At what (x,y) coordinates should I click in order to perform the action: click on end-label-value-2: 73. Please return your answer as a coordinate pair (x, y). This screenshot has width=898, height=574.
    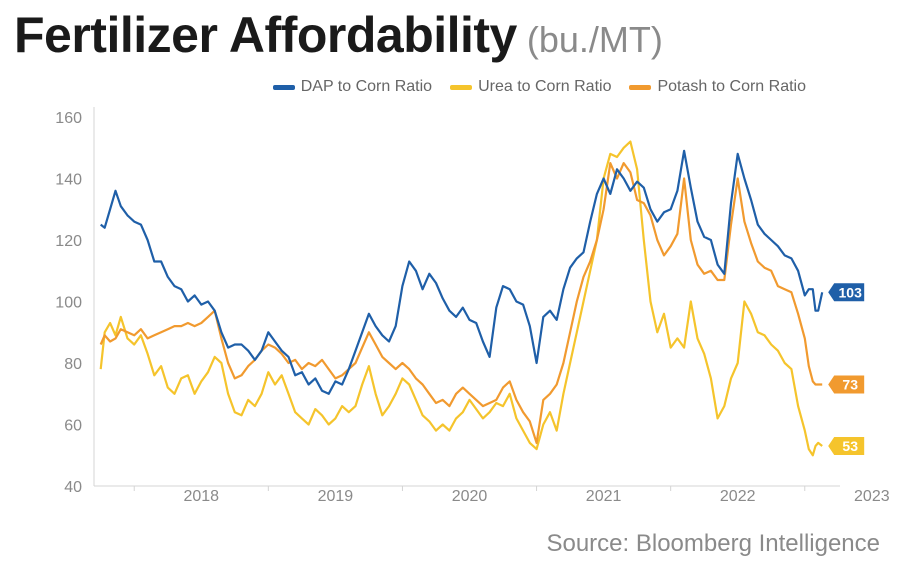
    Looking at the image, I should click on (850, 385).